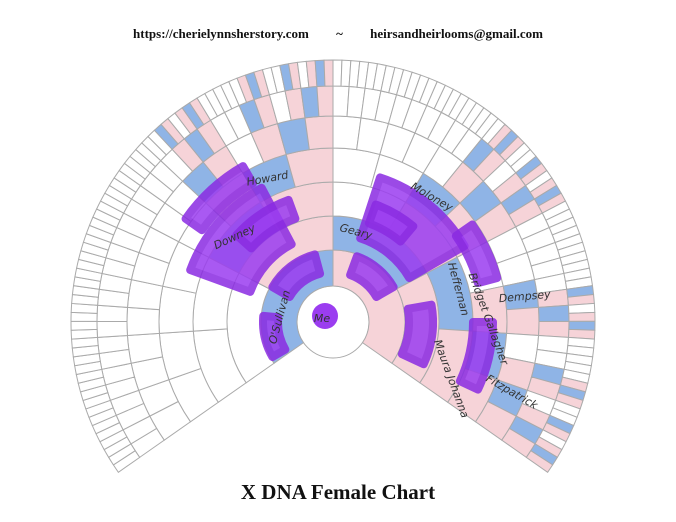 This screenshot has height=522, width=676. Describe the element at coordinates (338, 492) in the screenshot. I see `chart-title: X DNA Female Chart` at that location.